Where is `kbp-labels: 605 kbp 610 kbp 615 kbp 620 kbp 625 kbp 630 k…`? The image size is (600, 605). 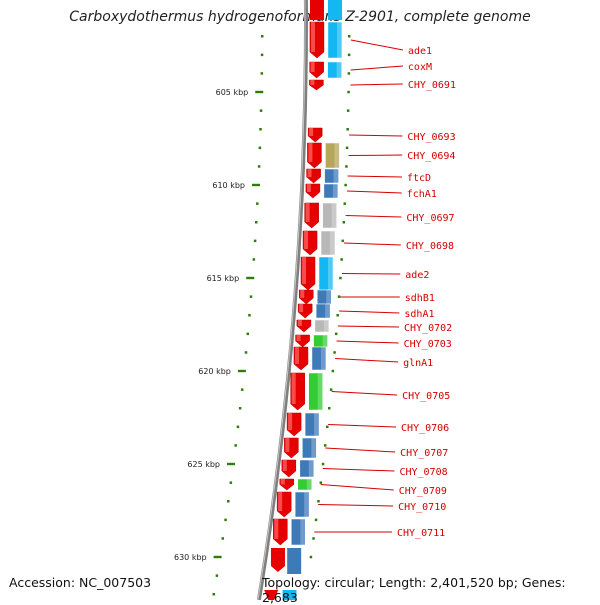 kbp-labels: 605 kbp 610 kbp 615 kbp 620 kbp 625 kbp 630 k… is located at coordinates (211, 325).